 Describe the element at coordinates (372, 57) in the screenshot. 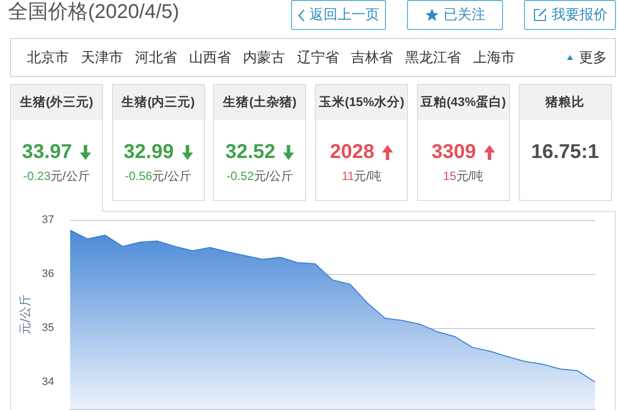

I see `category-label: 吉林省` at that location.